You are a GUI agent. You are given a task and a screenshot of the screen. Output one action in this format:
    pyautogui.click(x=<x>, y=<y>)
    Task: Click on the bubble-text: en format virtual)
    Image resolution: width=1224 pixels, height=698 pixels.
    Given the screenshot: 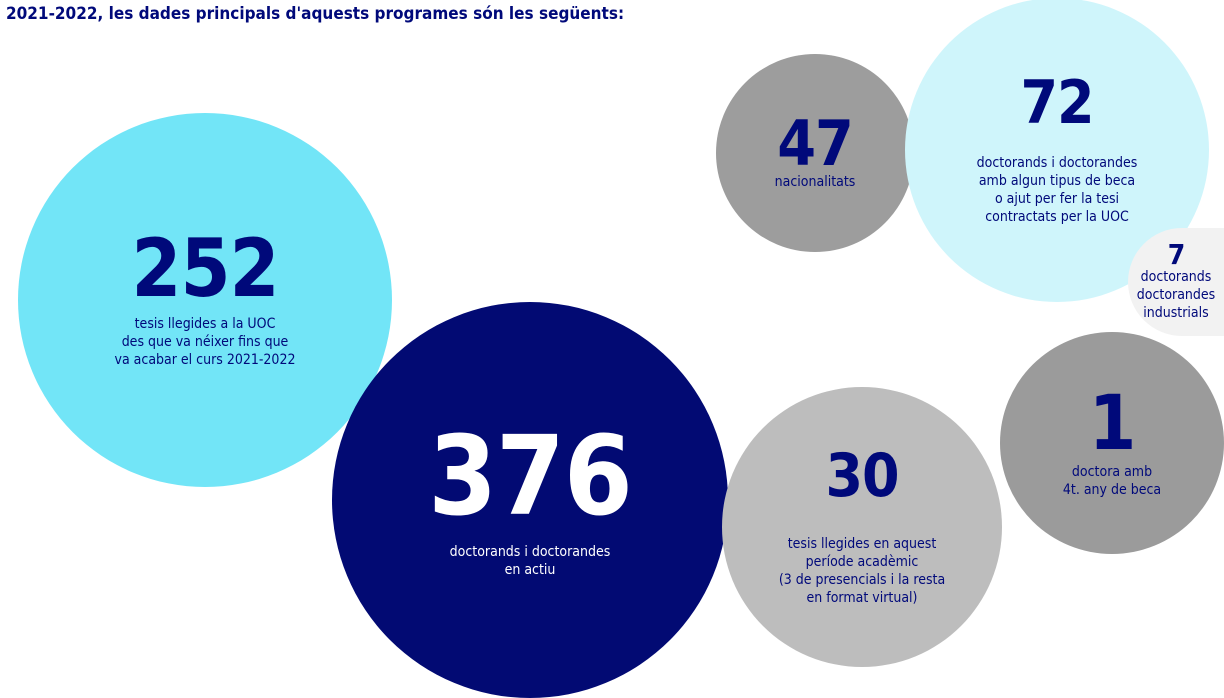 What is the action you would take?
    pyautogui.click(x=862, y=597)
    